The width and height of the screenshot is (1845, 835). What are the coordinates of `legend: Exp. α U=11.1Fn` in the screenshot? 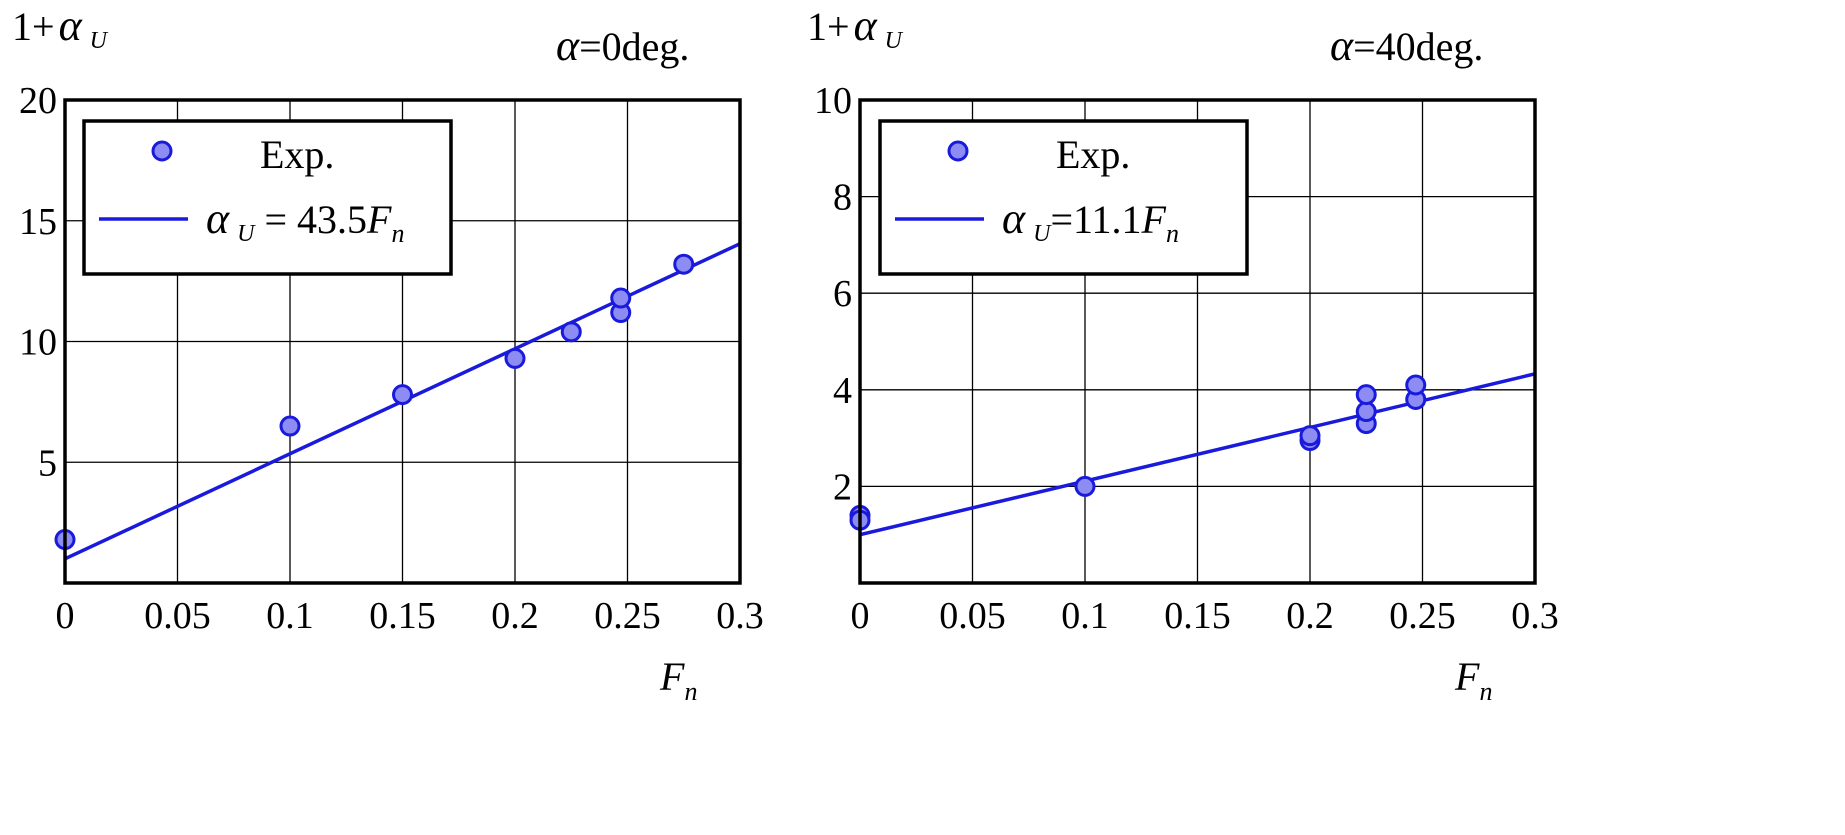 It's located at (1063, 197).